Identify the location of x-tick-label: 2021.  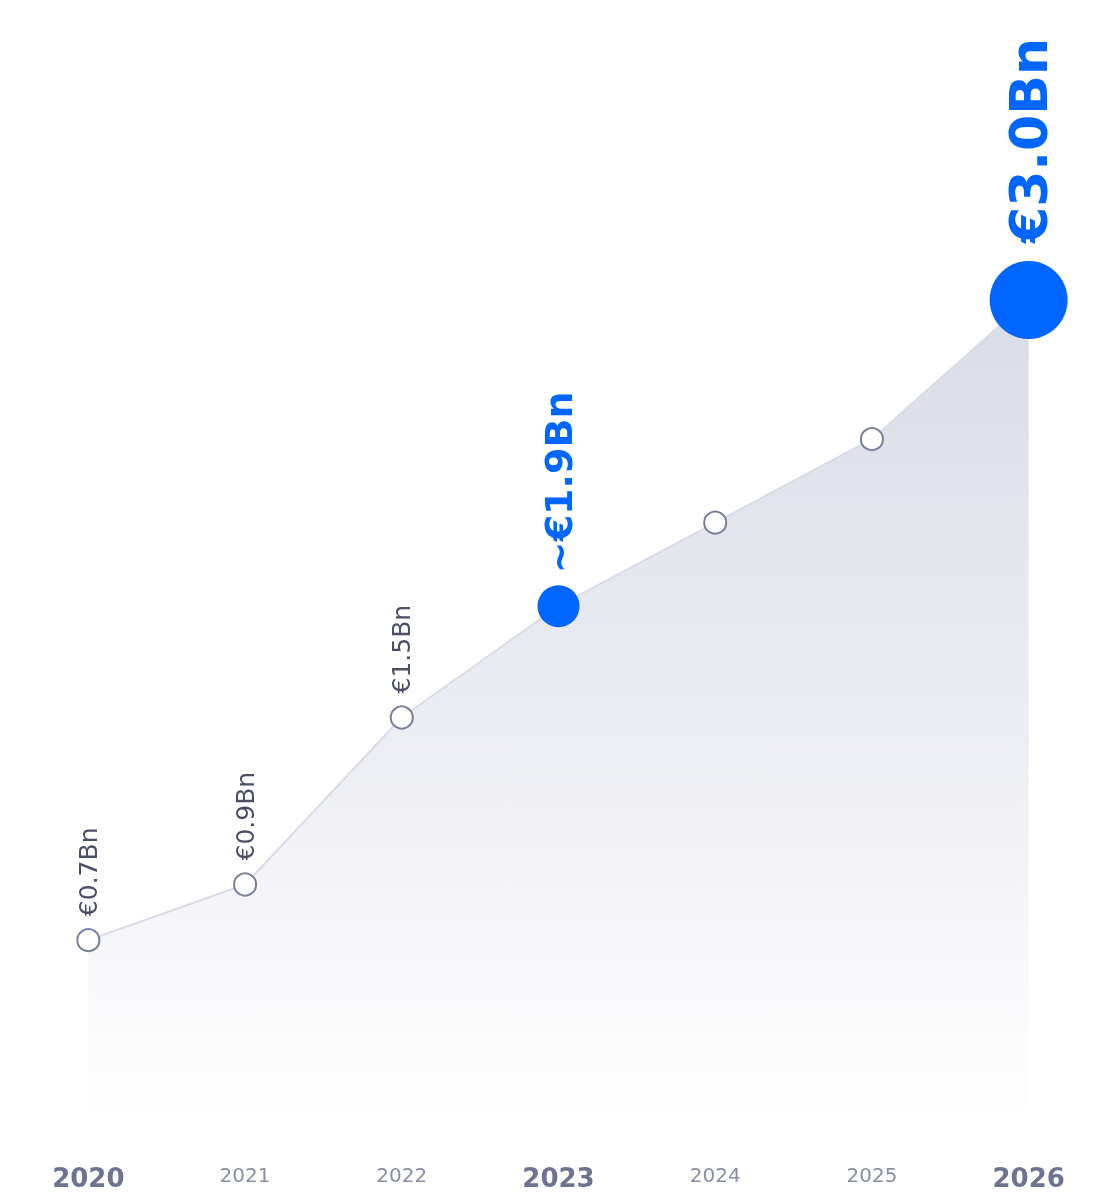
(245, 1175).